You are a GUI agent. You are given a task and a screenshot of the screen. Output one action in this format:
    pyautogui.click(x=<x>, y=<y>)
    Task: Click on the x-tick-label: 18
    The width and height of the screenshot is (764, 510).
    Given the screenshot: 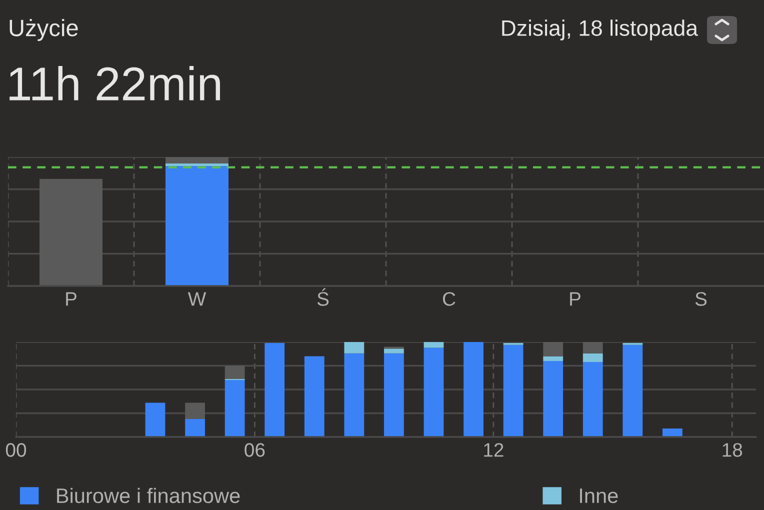 What is the action you would take?
    pyautogui.click(x=732, y=450)
    